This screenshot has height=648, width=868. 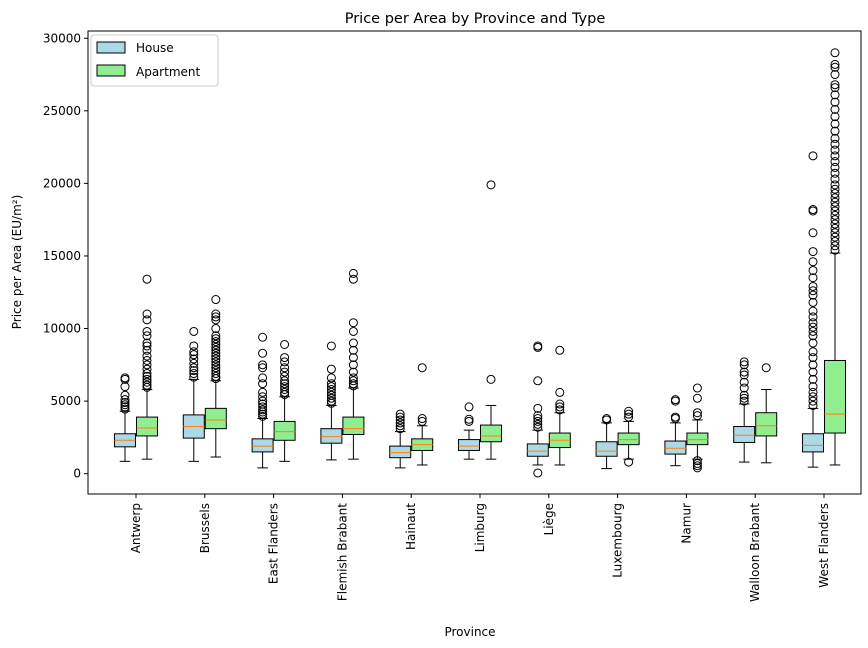 I want to click on y-tick-label: 30000, so click(x=62, y=38).